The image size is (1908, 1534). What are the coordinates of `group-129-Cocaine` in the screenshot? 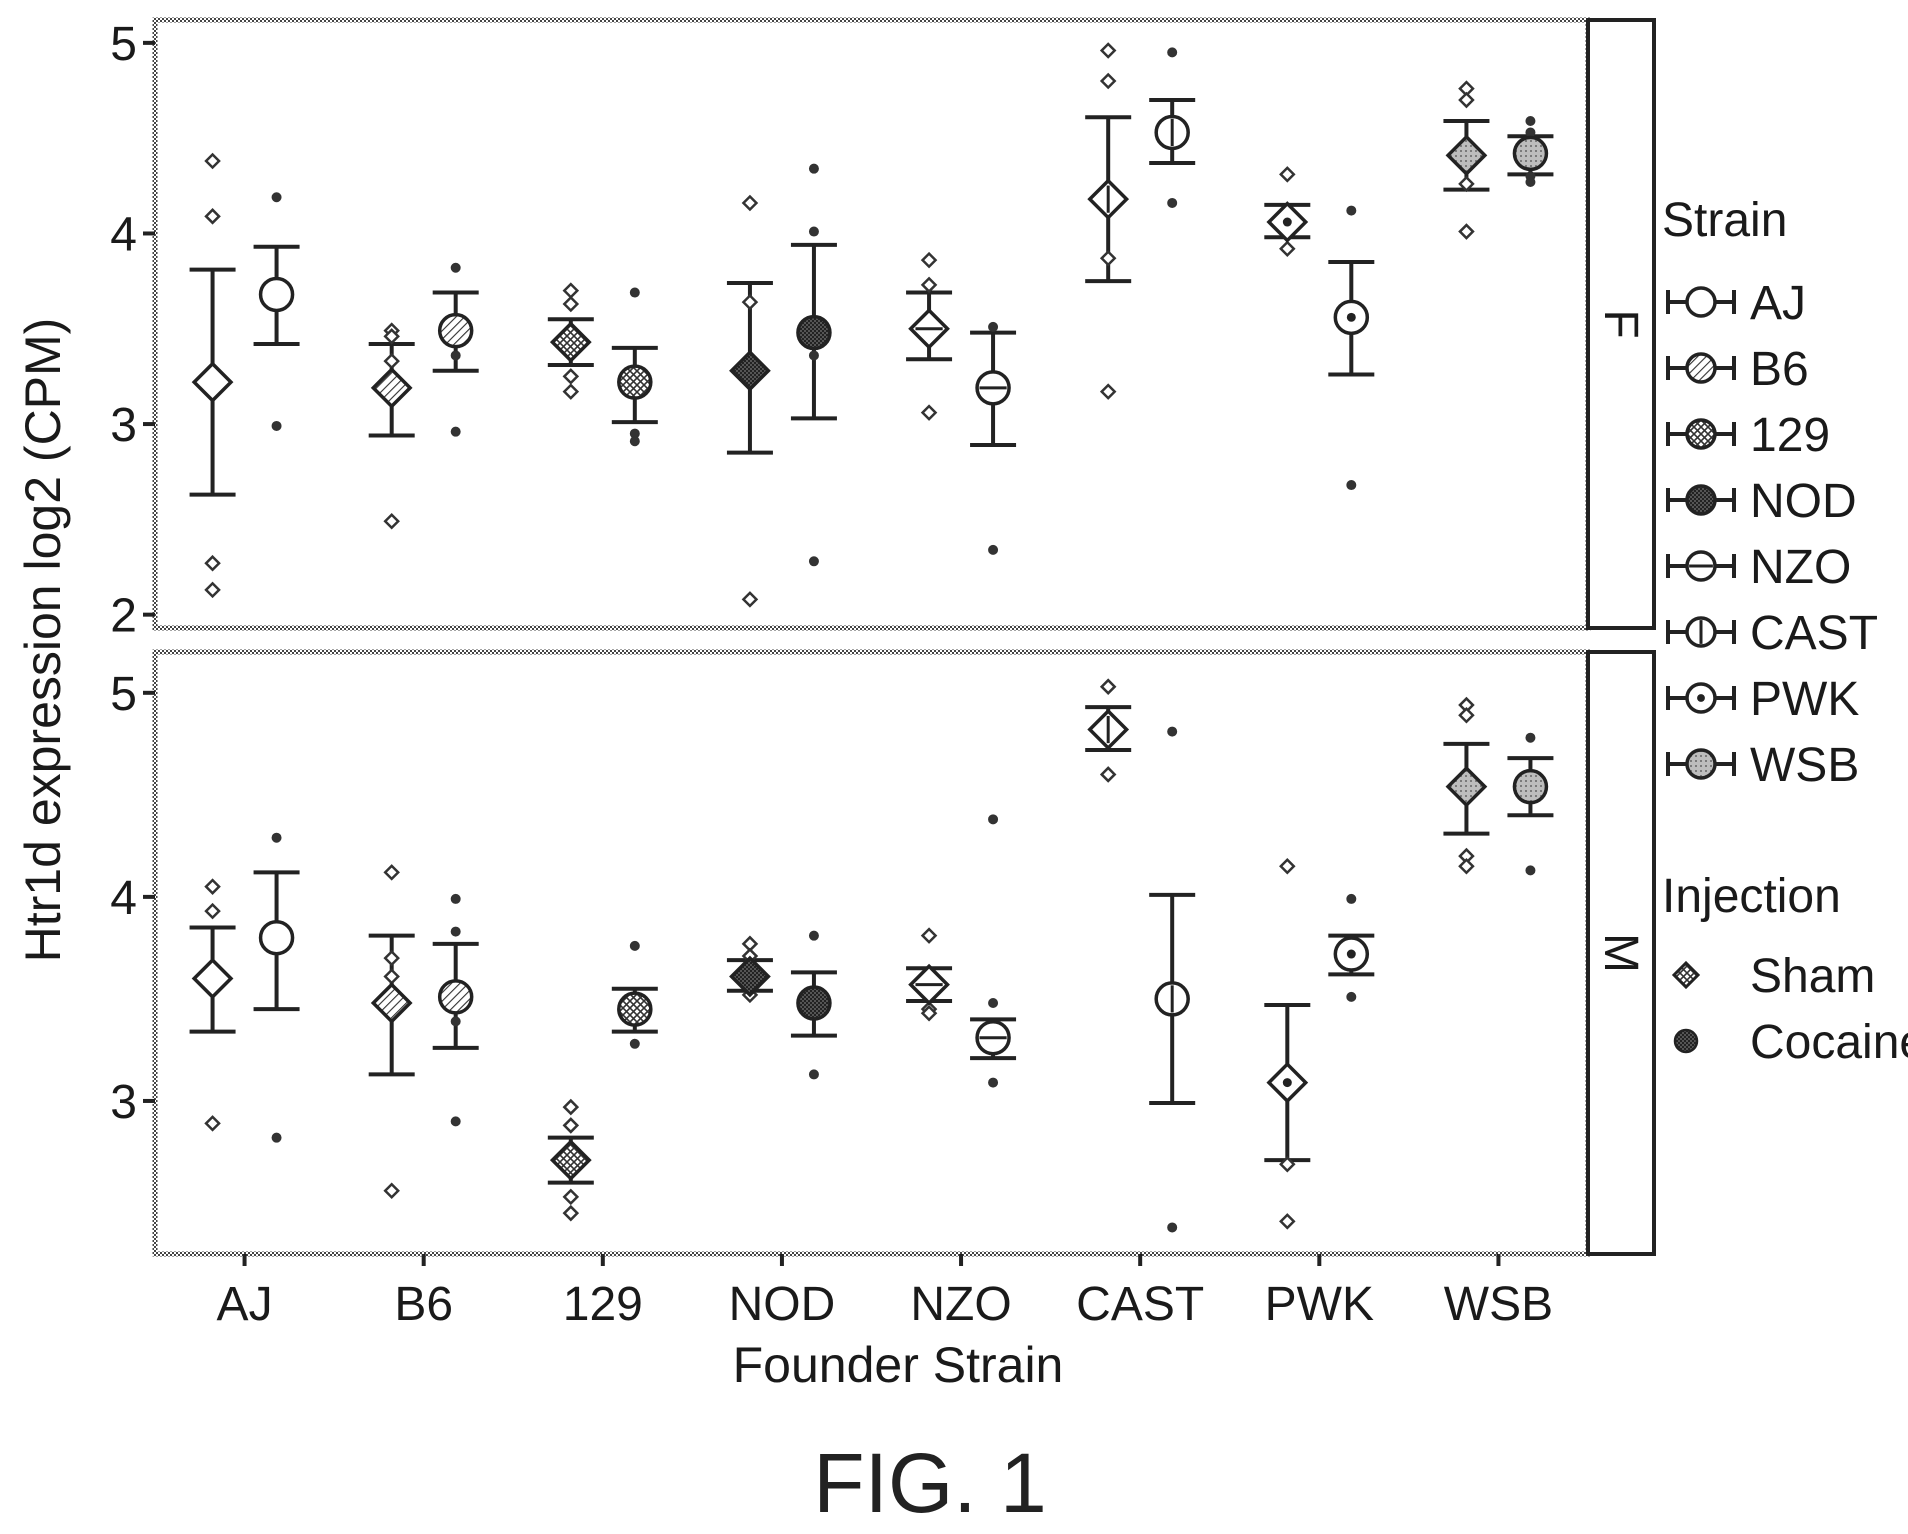 It's located at (634, 367).